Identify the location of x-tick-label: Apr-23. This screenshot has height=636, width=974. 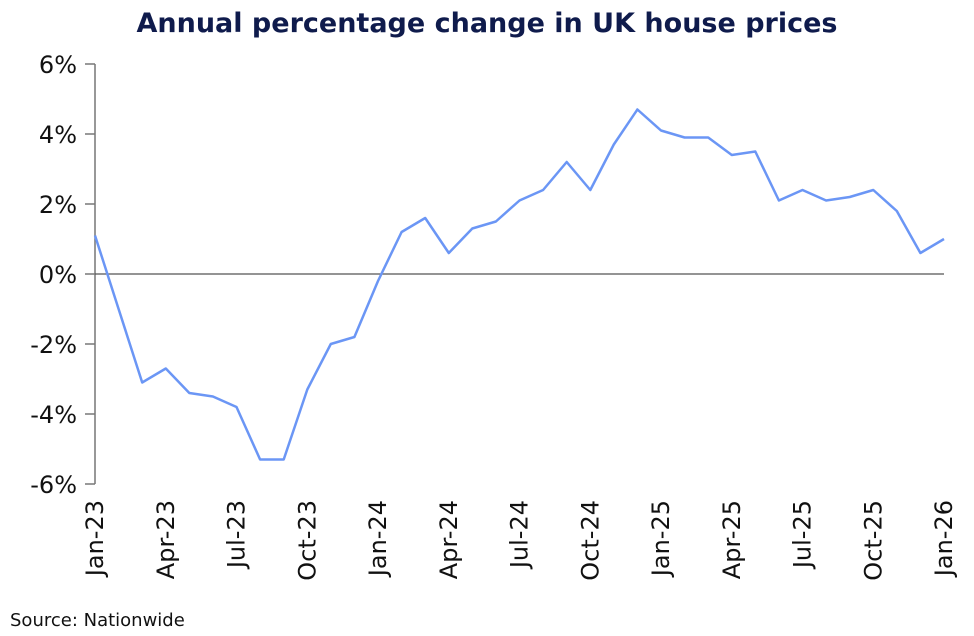
(166, 539).